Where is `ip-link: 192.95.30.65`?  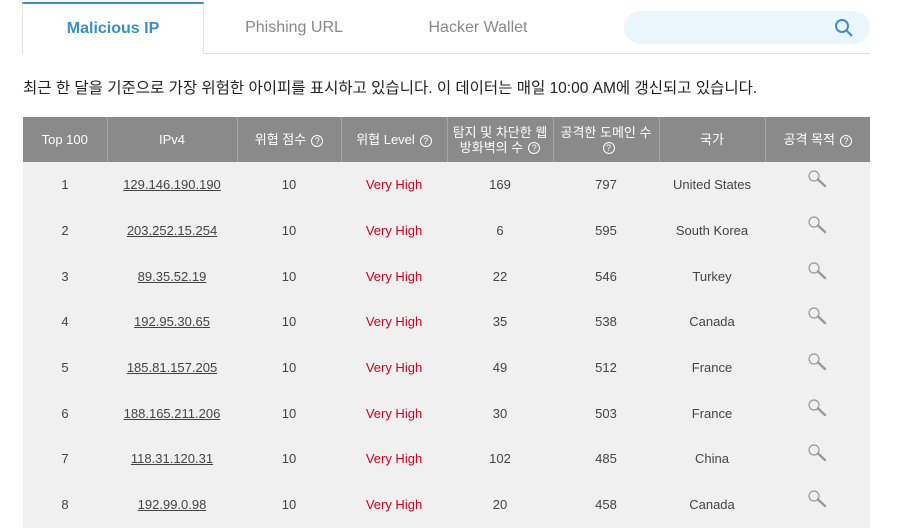 ip-link: 192.95.30.65 is located at coordinates (172, 322).